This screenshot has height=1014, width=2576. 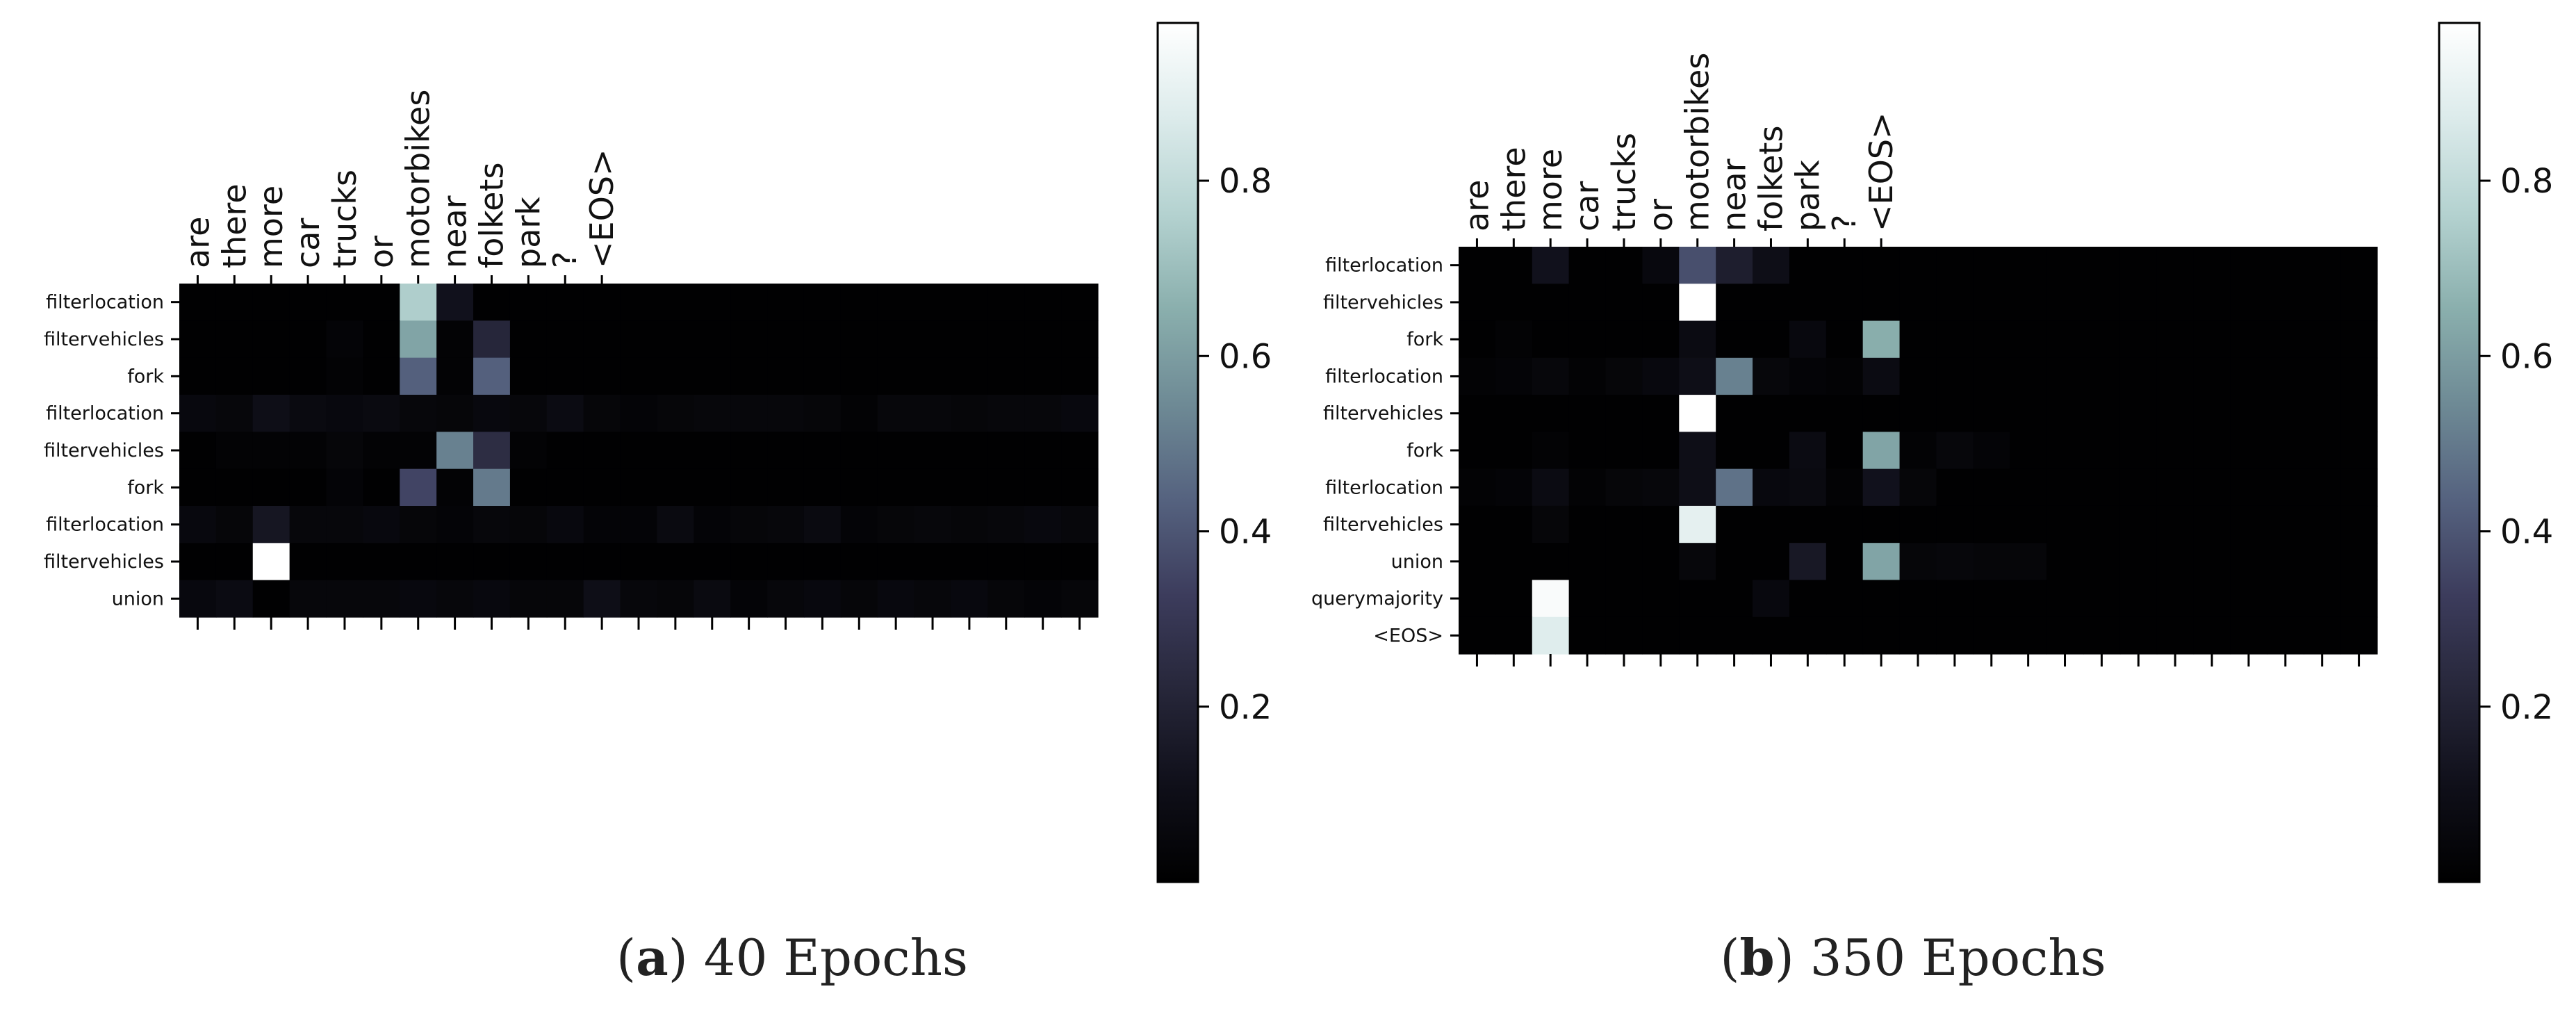 I want to click on x-token-label: car, so click(x=308, y=243).